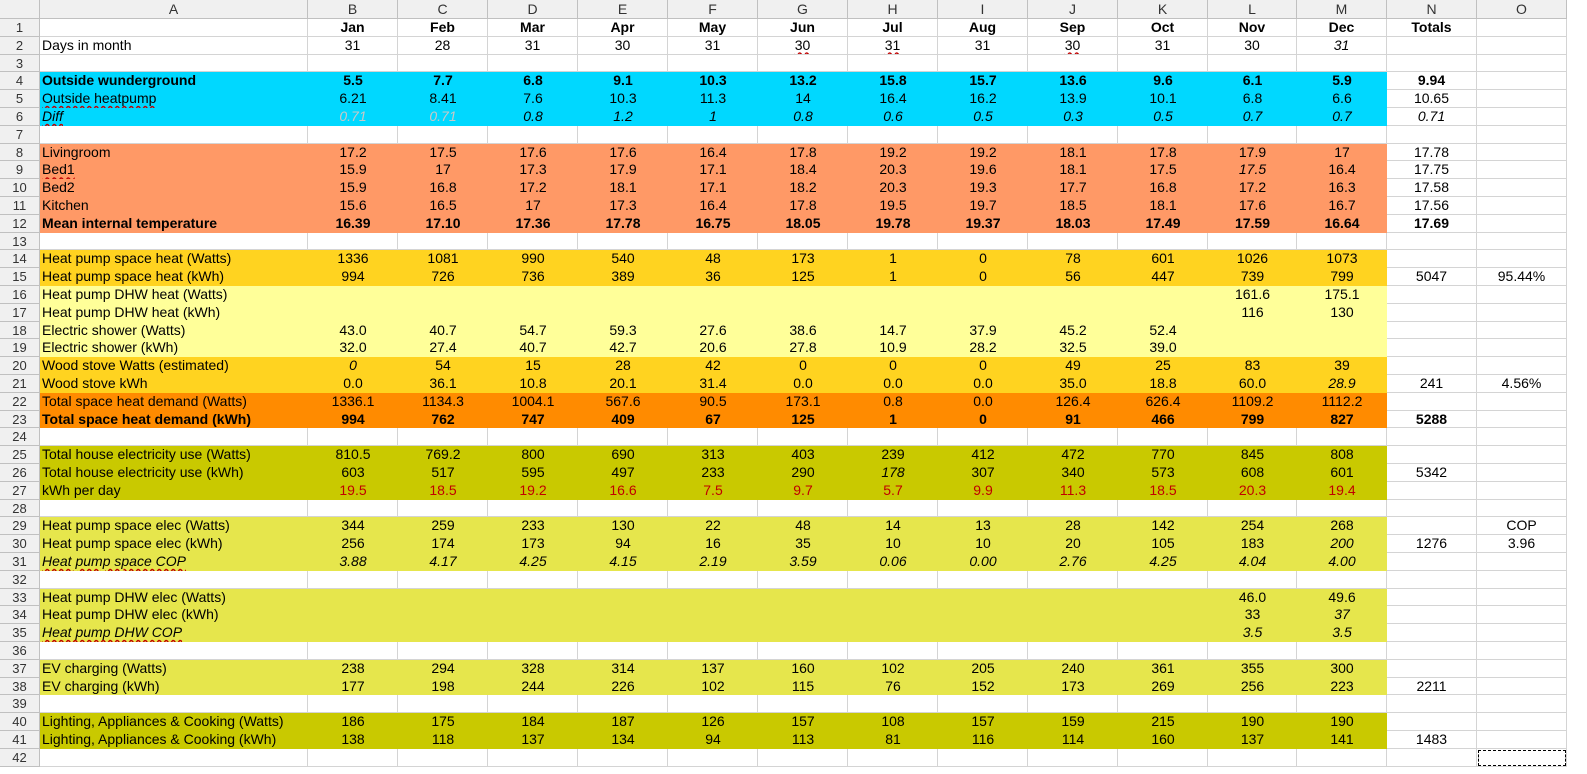 This screenshot has width=1587, height=774. What do you see at coordinates (533, 615) in the screenshot?
I see `cell-d34` at bounding box center [533, 615].